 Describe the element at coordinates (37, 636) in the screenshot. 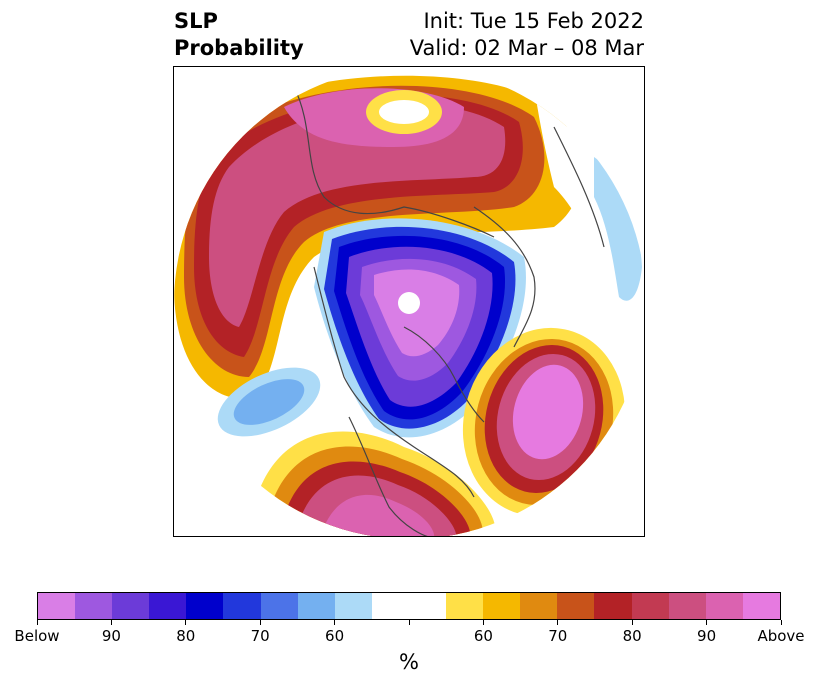

I see `colorbar-tick-label: Below` at that location.